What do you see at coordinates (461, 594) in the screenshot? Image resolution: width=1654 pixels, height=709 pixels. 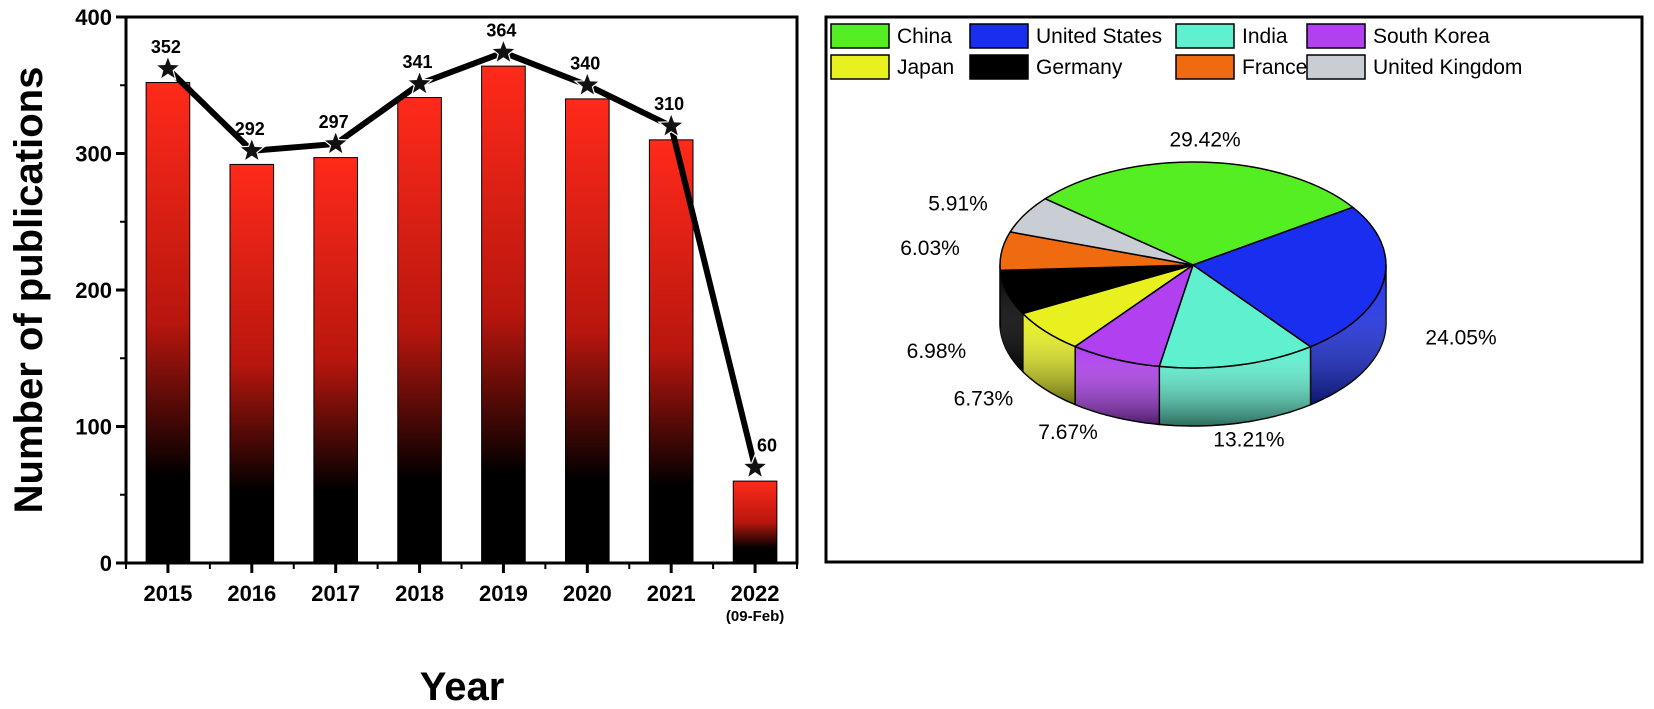 I see `x-axis: 2015 2016 2017 2018 2019 2020 2021 2022 (09-Feb)` at bounding box center [461, 594].